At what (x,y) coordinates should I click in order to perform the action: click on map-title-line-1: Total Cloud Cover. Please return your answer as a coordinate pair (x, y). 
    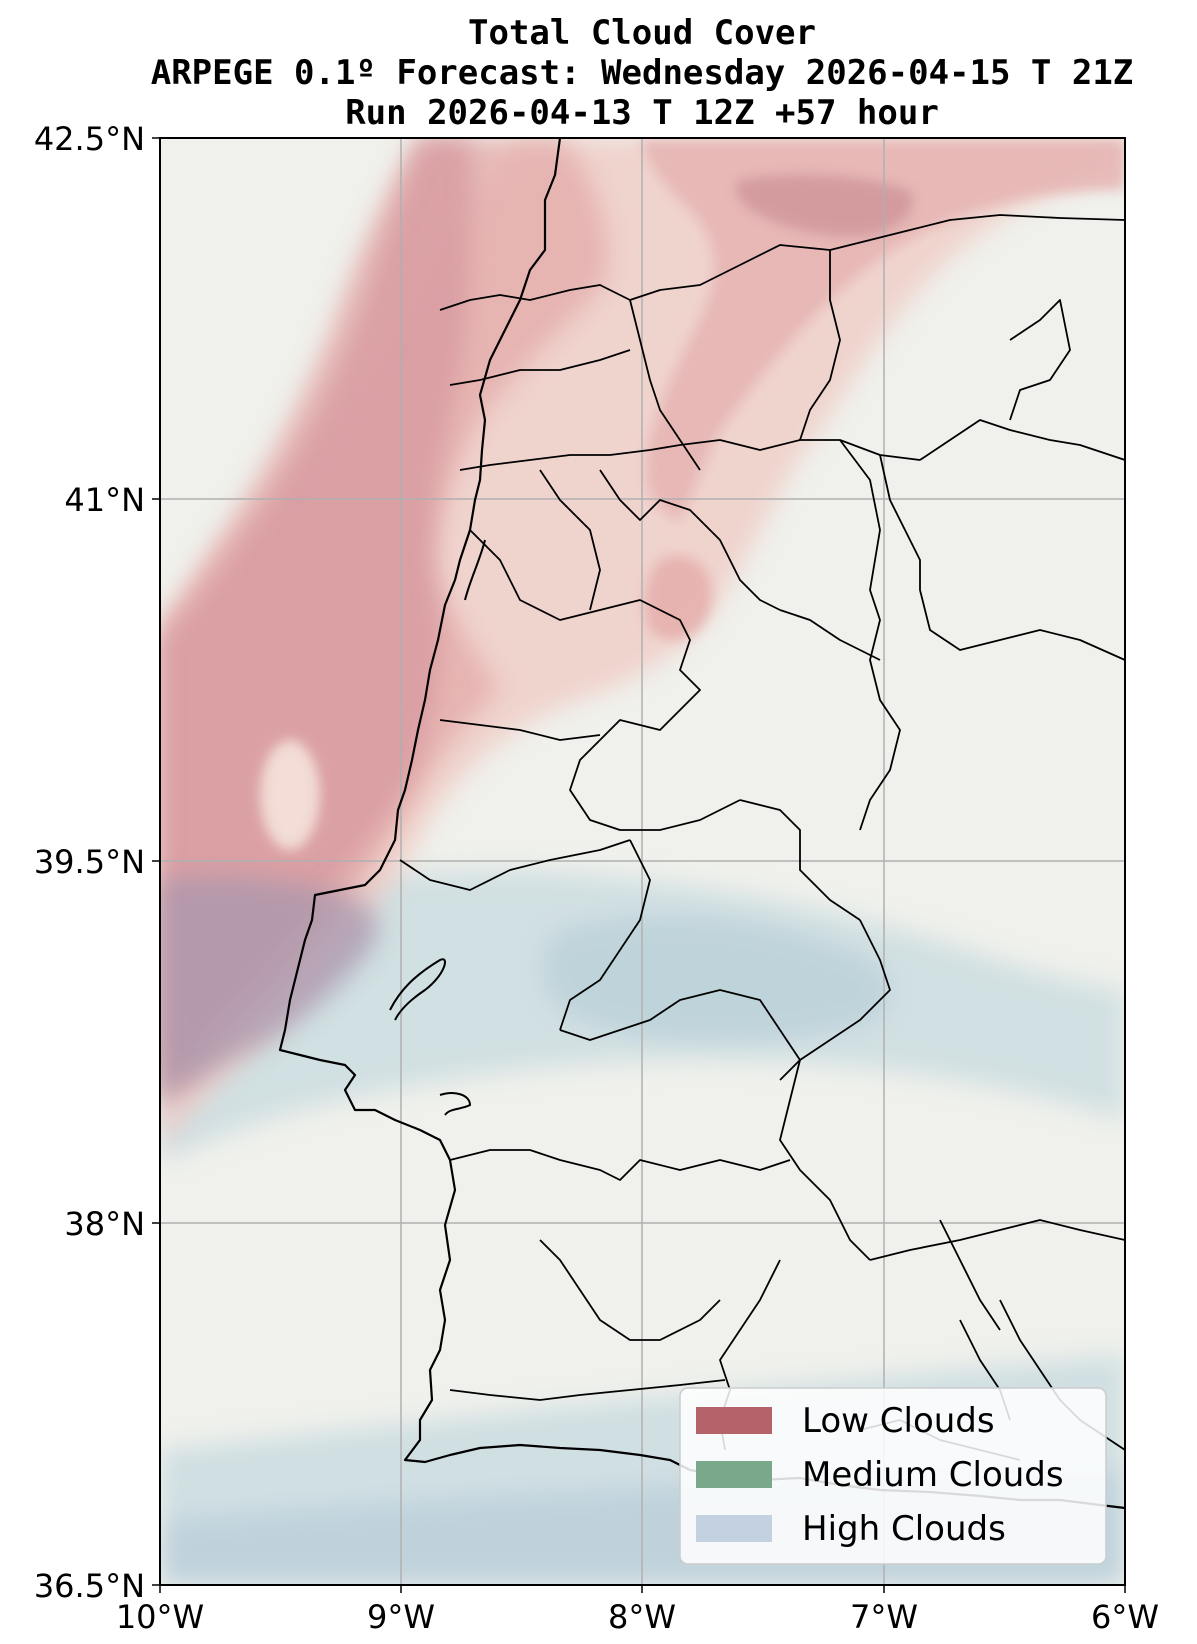
    Looking at the image, I should click on (642, 33).